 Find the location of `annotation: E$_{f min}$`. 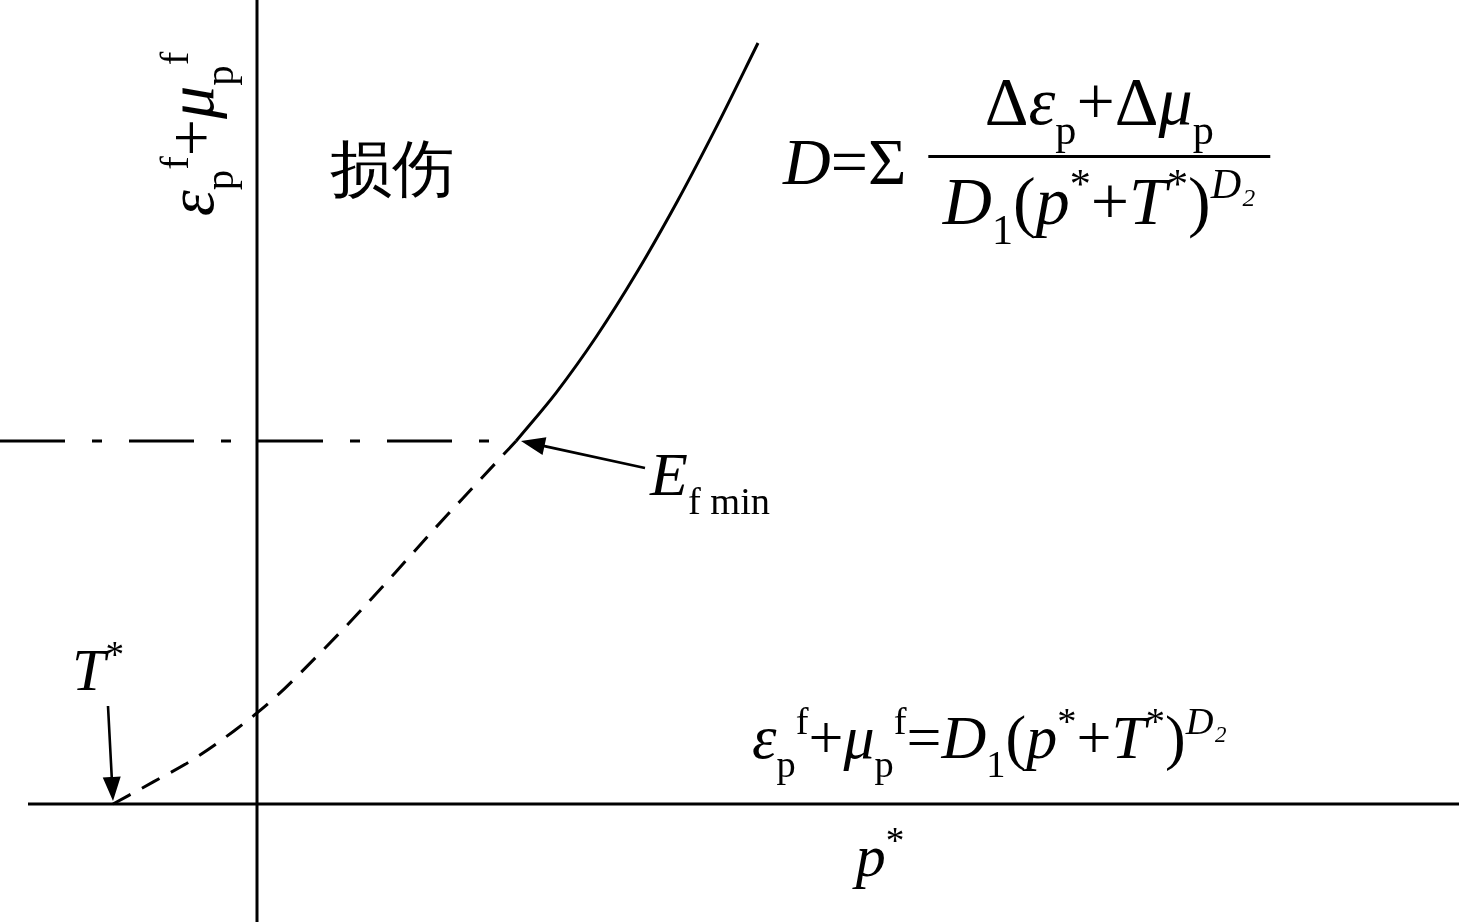

annotation: E$_{f min}$ is located at coordinates (710, 481).